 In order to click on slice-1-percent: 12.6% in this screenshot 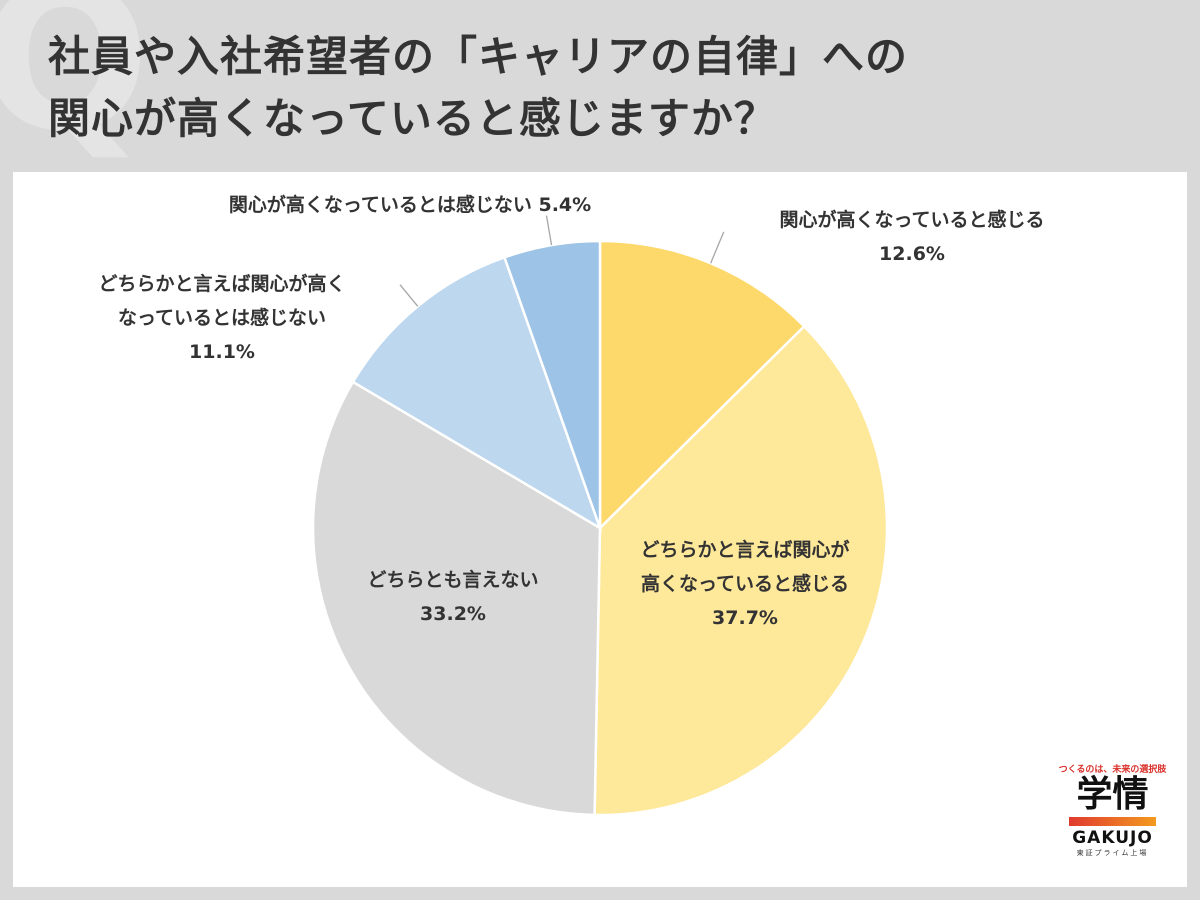, I will do `click(912, 254)`.